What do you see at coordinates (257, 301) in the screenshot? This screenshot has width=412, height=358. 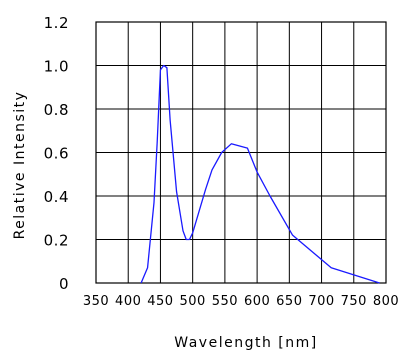 I see `x-tick-label: 600` at bounding box center [257, 301].